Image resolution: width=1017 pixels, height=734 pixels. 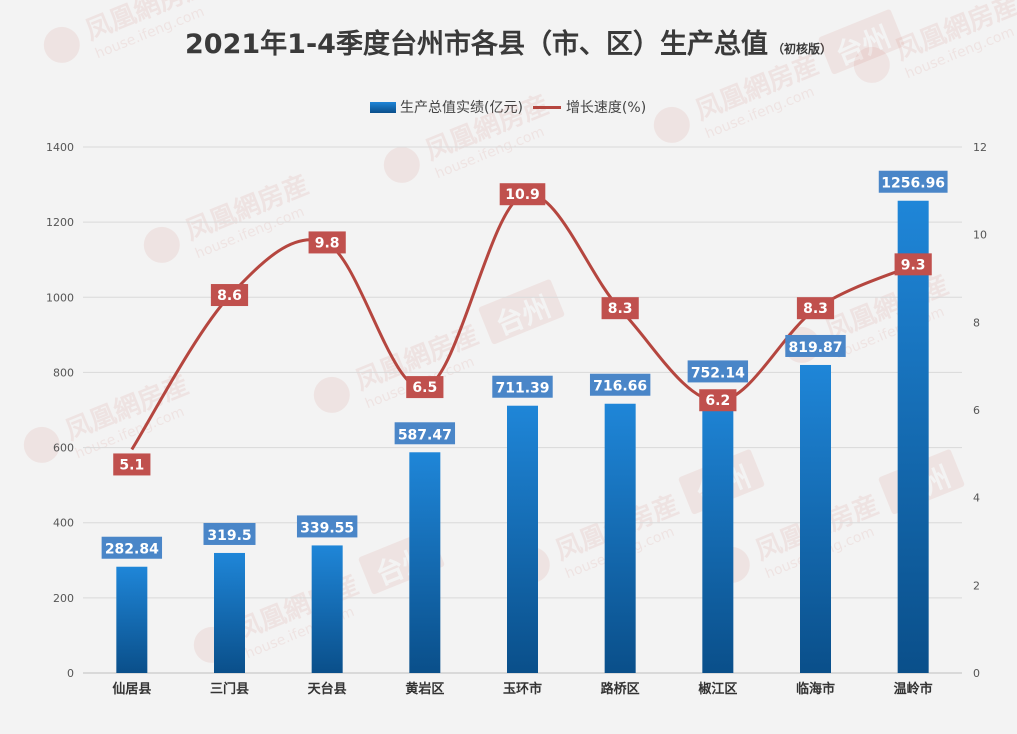 I want to click on line-value-label: 5.1, so click(x=132, y=464).